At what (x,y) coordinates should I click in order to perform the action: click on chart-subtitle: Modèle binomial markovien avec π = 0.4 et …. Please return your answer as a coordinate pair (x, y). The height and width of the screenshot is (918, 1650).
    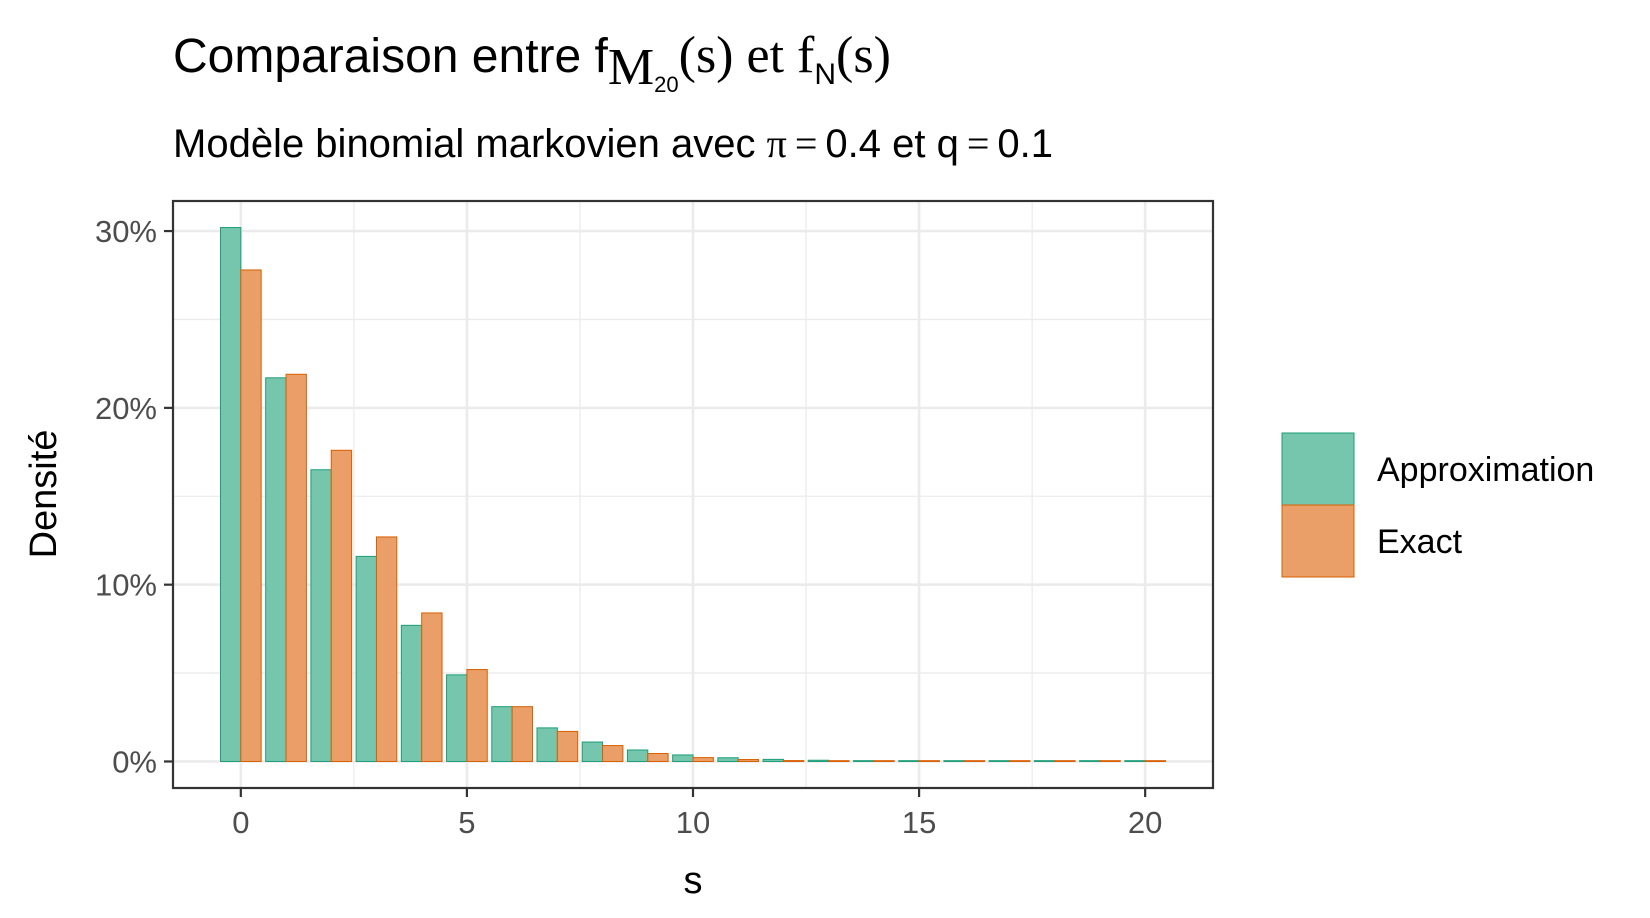
    Looking at the image, I should click on (613, 143).